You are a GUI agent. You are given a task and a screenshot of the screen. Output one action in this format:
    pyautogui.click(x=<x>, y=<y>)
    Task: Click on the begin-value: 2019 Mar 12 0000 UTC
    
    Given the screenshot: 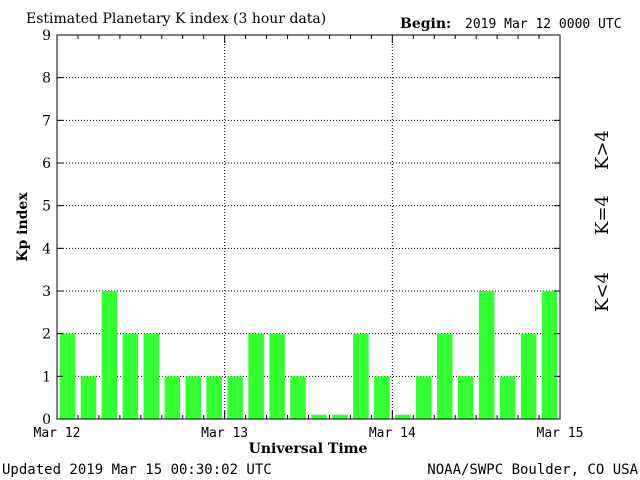 What is the action you would take?
    pyautogui.click(x=543, y=24)
    